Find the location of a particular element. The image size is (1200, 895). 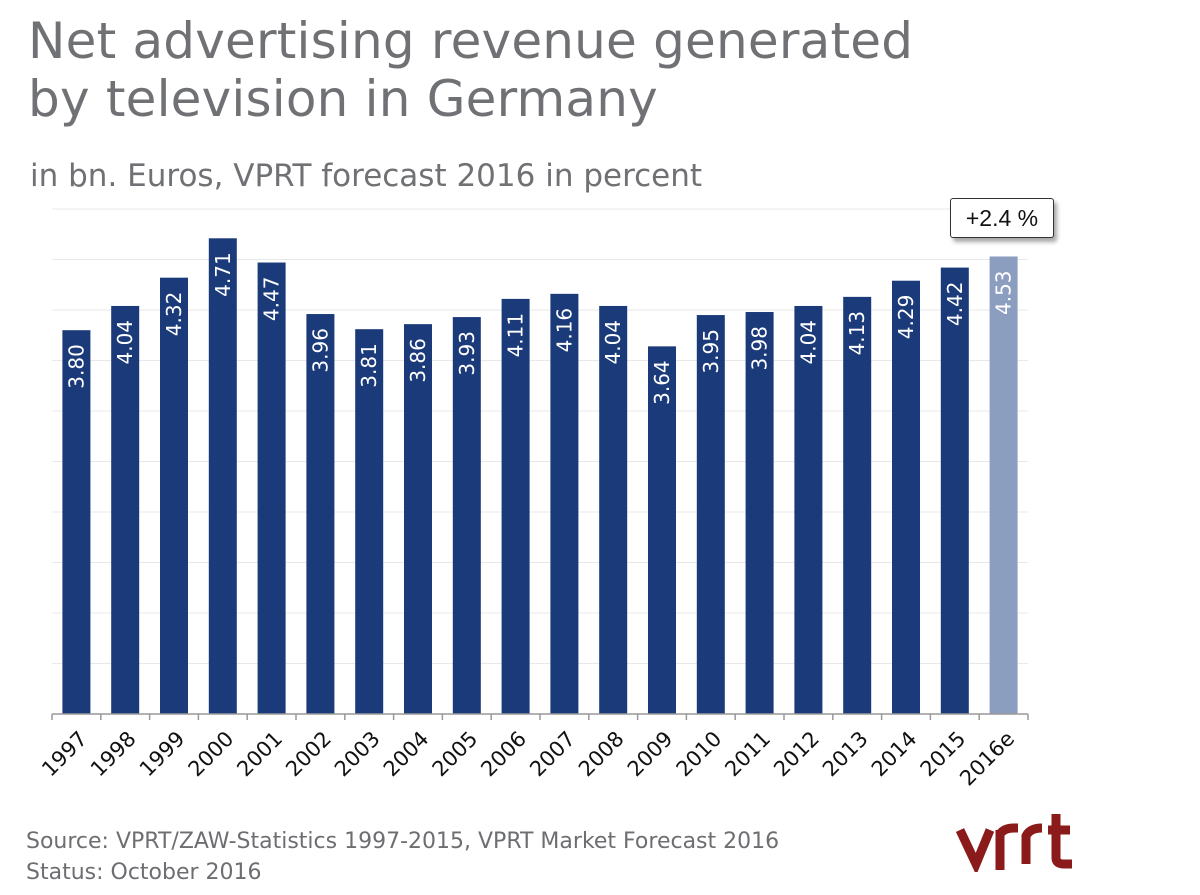

data-label-2003: 3.81 is located at coordinates (369, 365).